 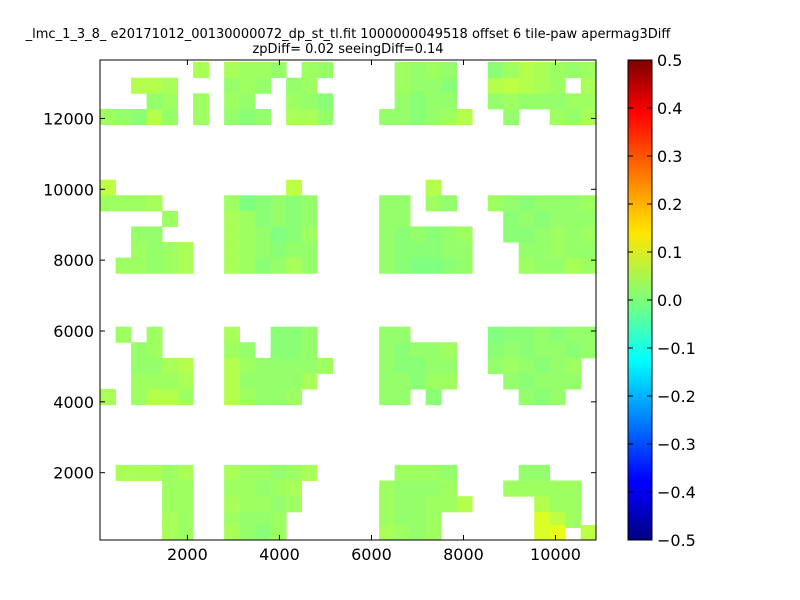 What do you see at coordinates (669, 204) in the screenshot?
I see `colorbar-tick-label: 0.2` at bounding box center [669, 204].